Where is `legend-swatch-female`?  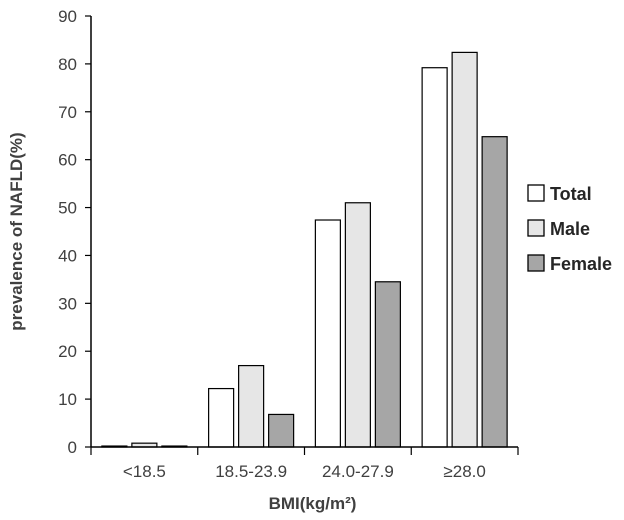
legend-swatch-female is located at coordinates (536, 263).